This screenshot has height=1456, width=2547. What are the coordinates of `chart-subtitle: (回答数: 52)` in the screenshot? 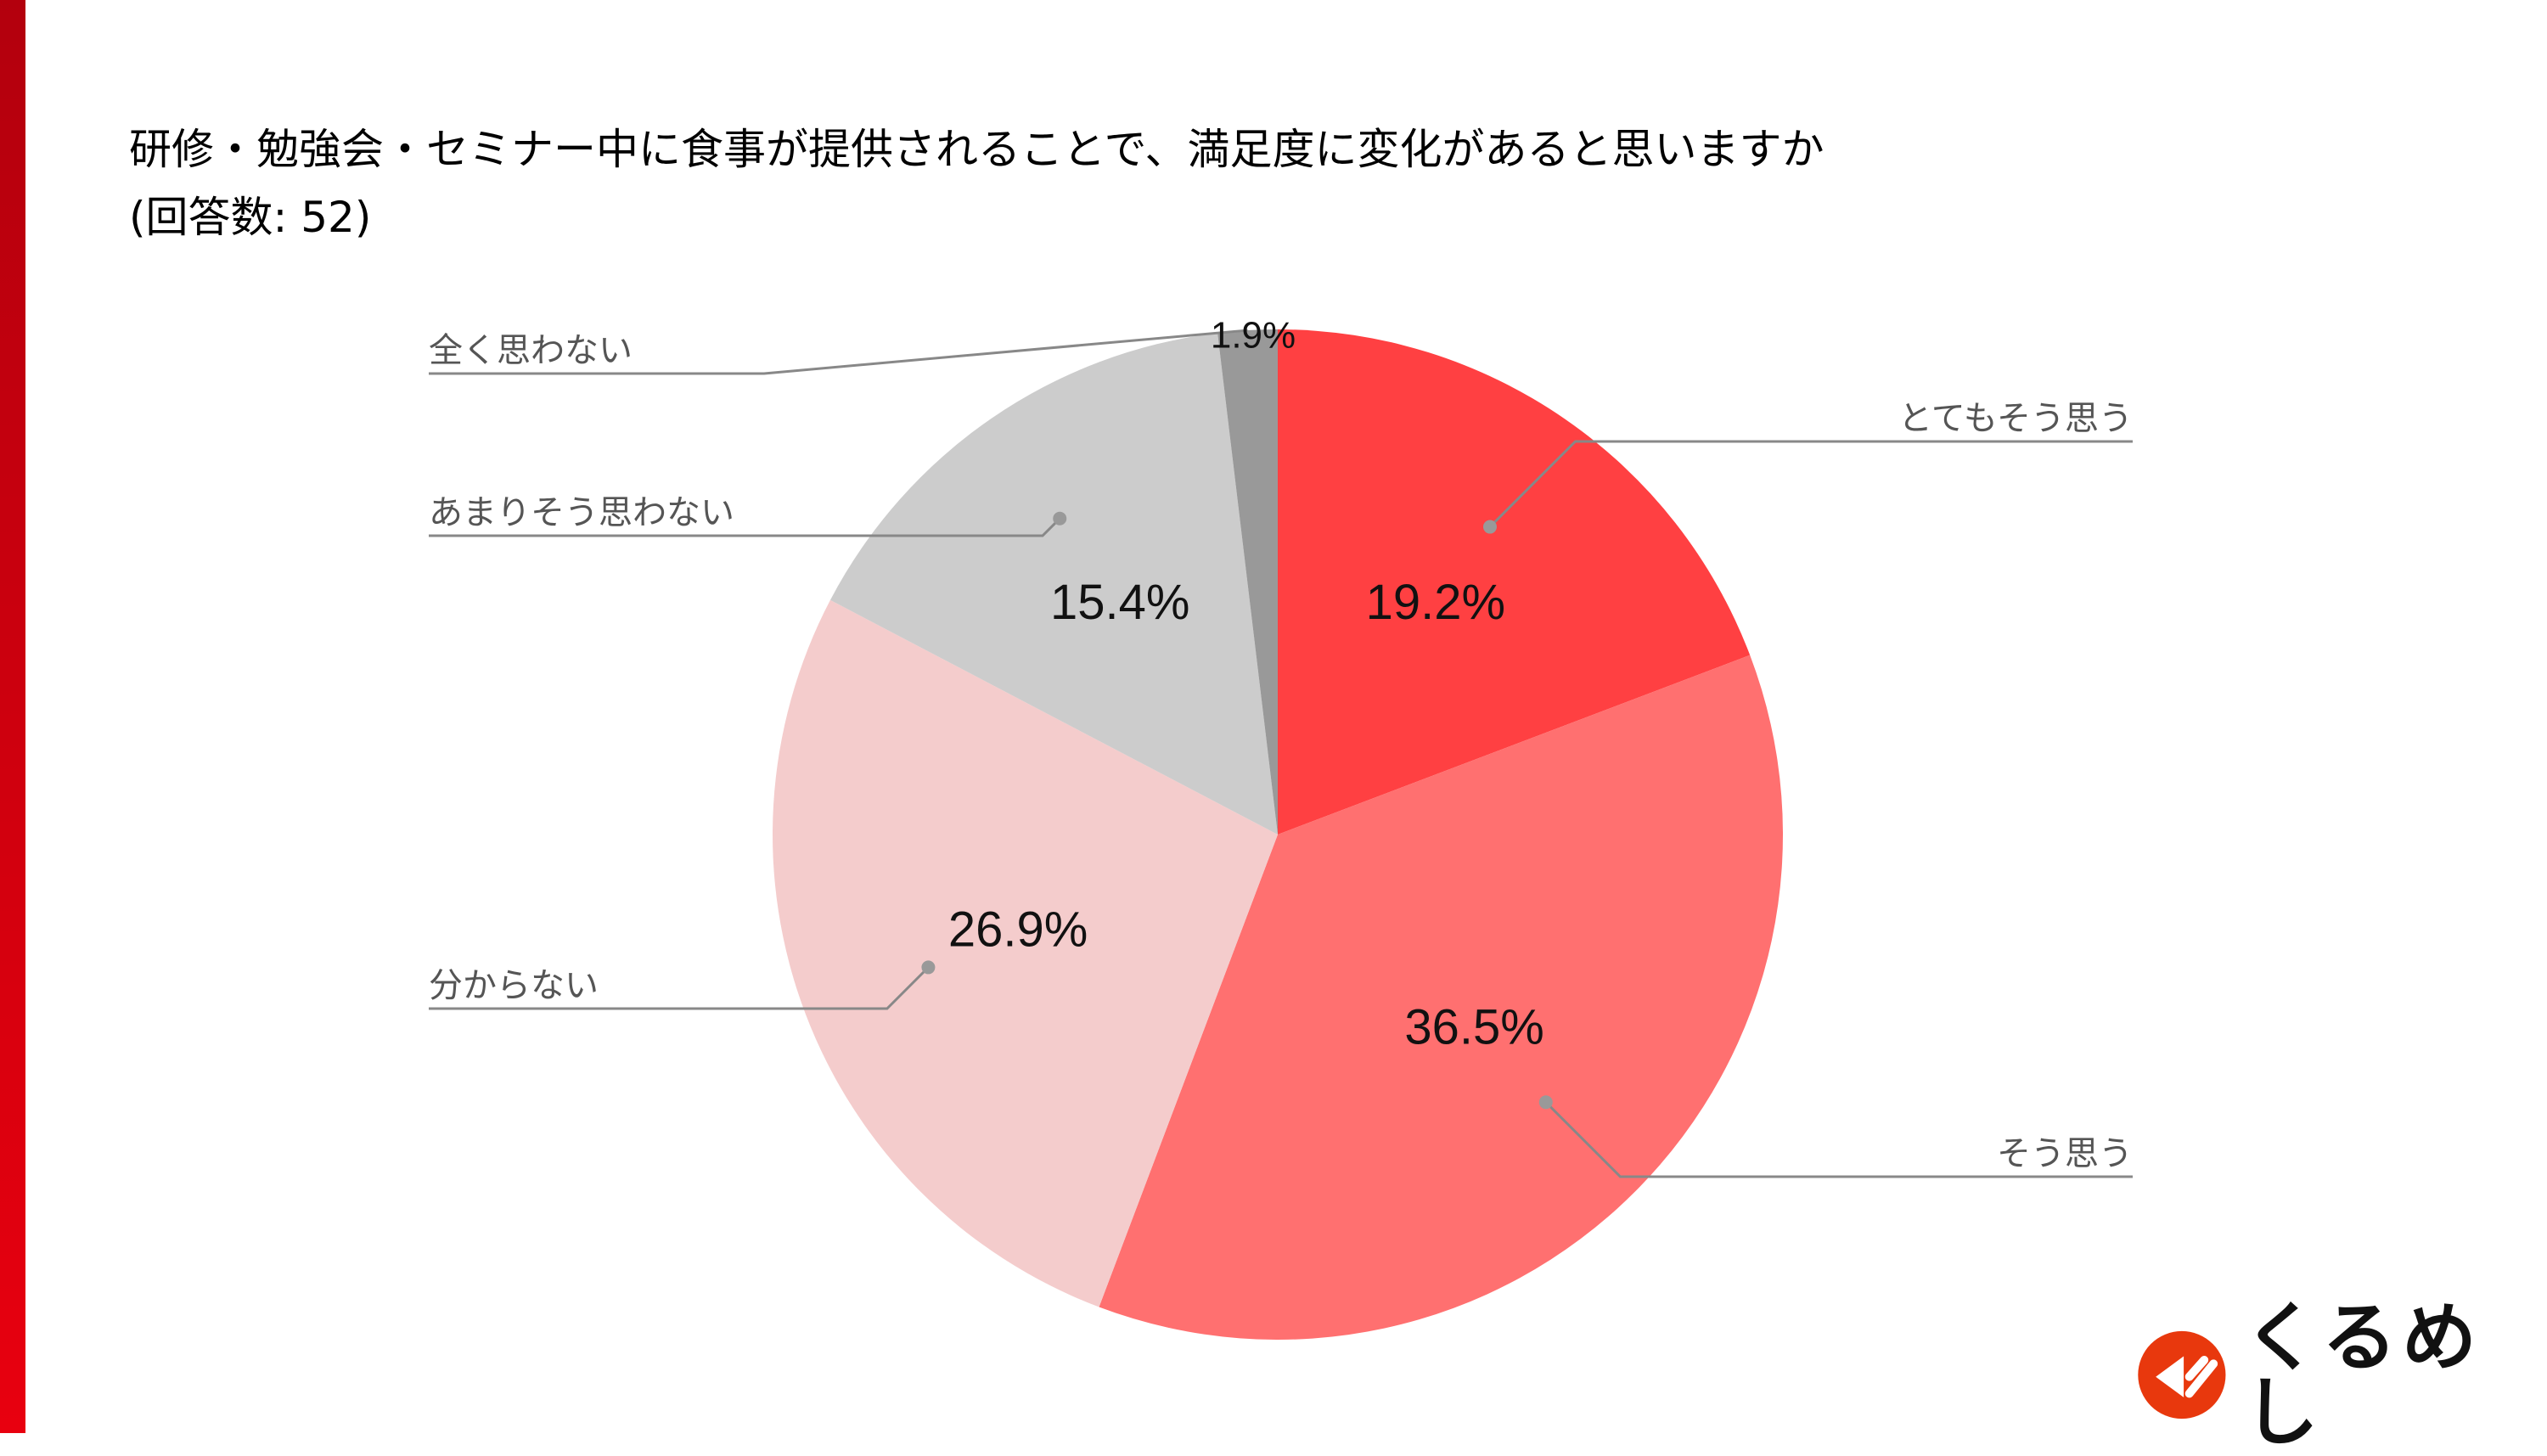 It's located at (250, 217).